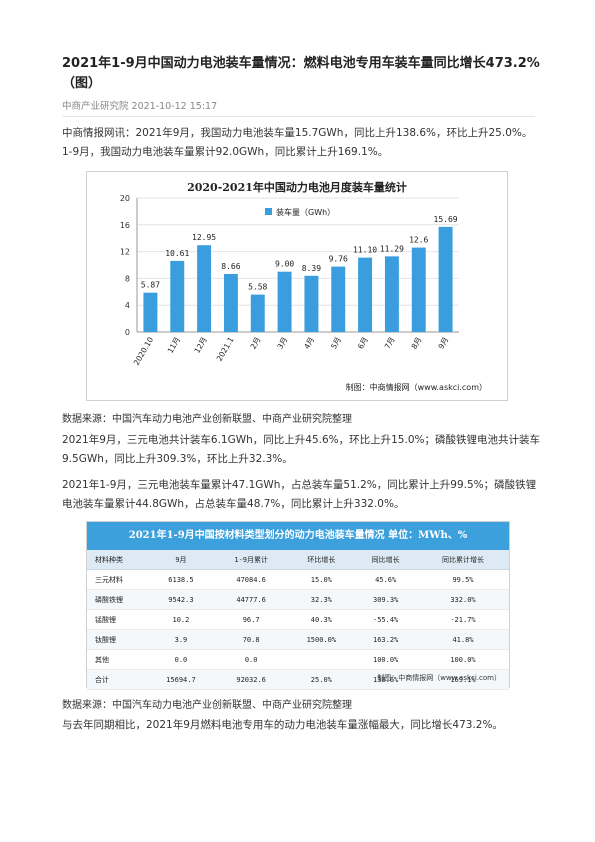  Describe the element at coordinates (311, 268) in the screenshot. I see `bar-value-label: 8.39` at that location.